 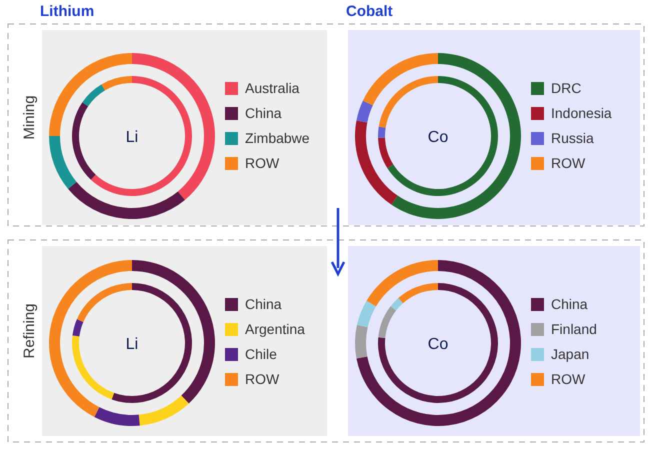 What do you see at coordinates (566, 88) in the screenshot?
I see `legend-label: DRC` at bounding box center [566, 88].